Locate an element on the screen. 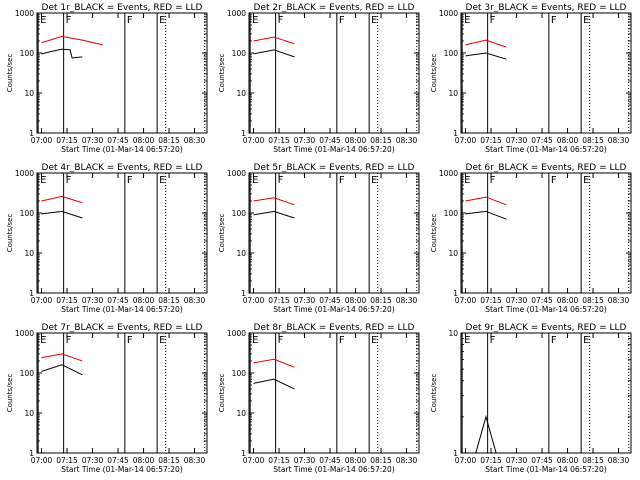  panel-title: Det 2r_BLACK = Events, RED = LLD is located at coordinates (334, 8).